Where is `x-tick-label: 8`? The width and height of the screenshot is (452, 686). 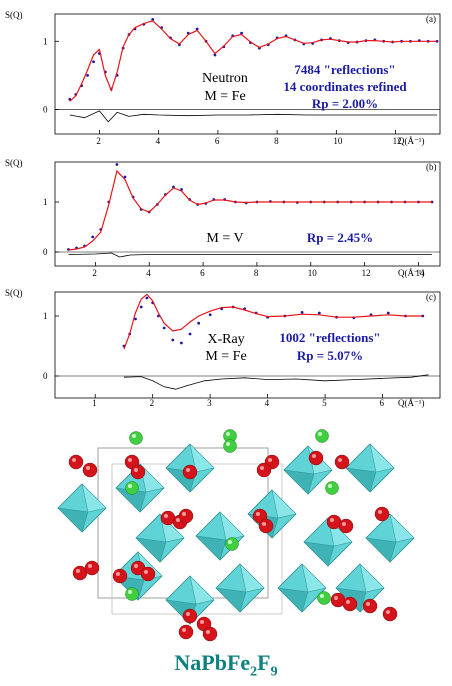
x-tick-label: 8 is located at coordinates (256, 273).